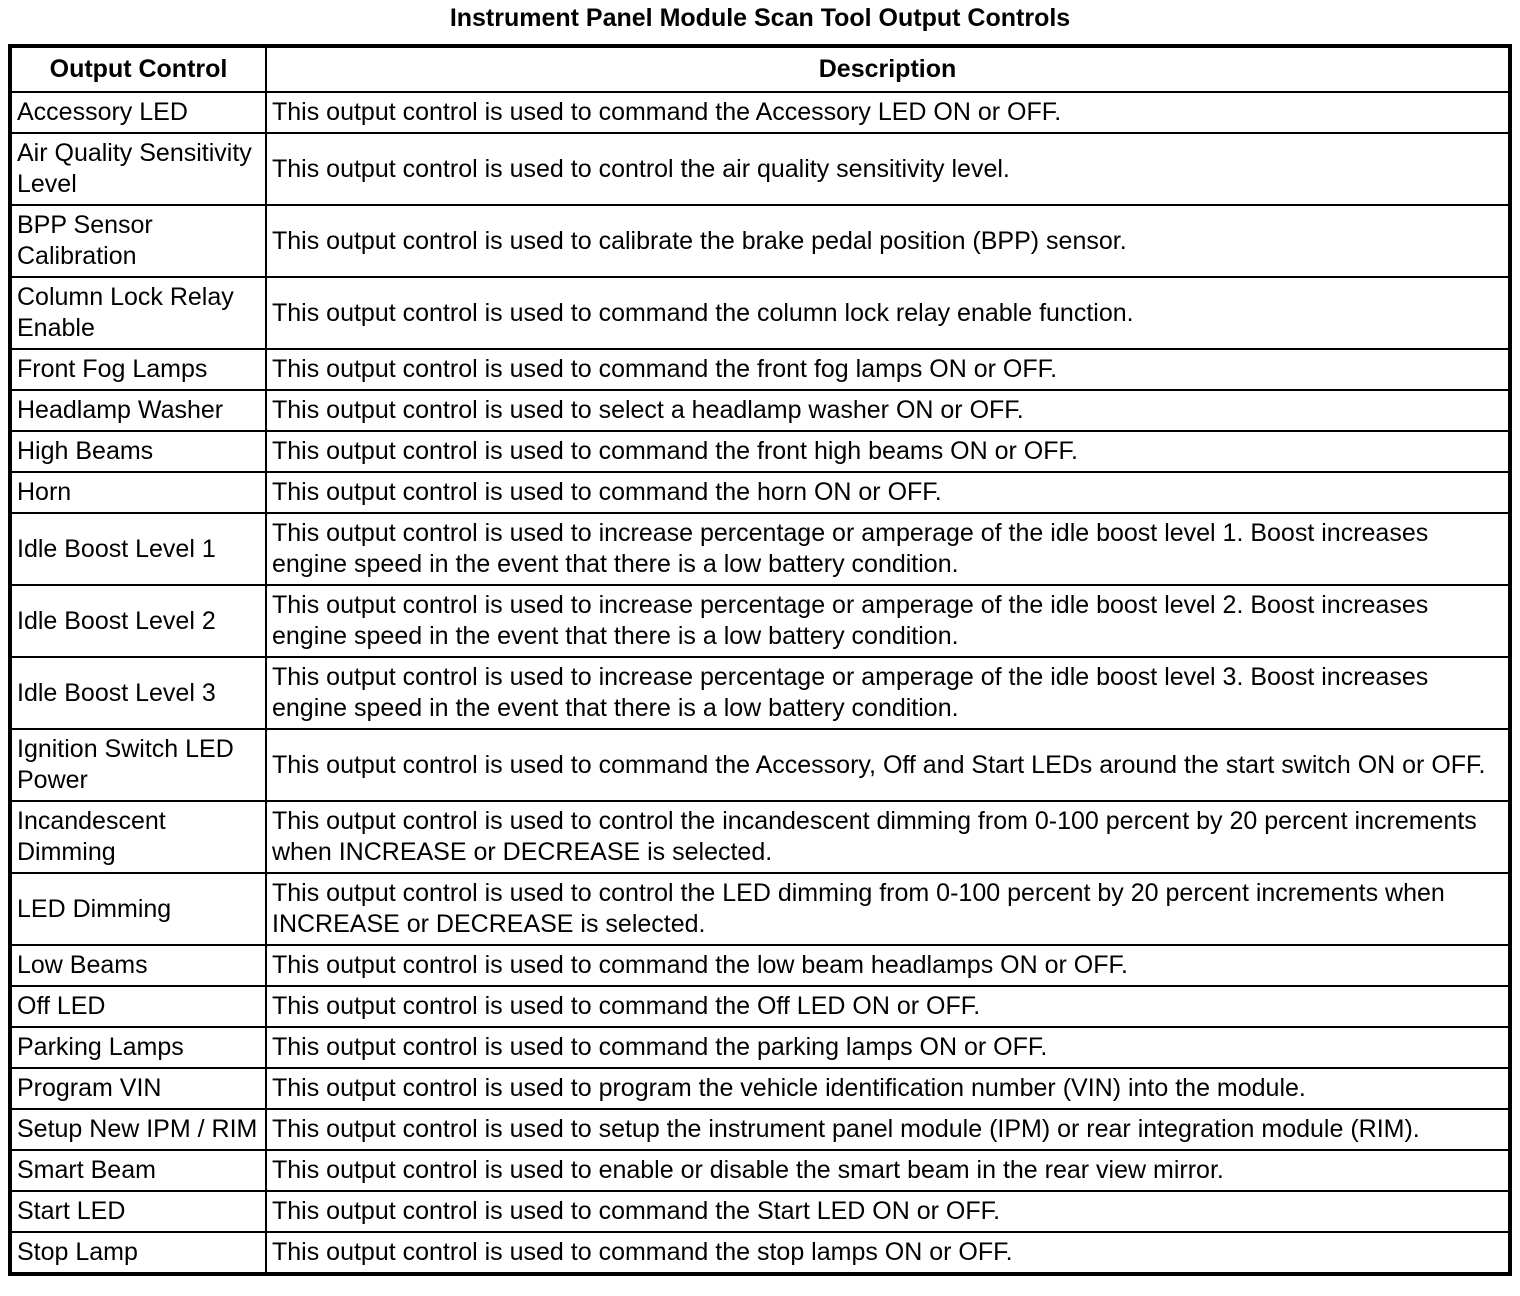 The width and height of the screenshot is (1520, 1296). Describe the element at coordinates (138, 369) in the screenshot. I see `output-control-cell: Front Fog Lamps` at that location.